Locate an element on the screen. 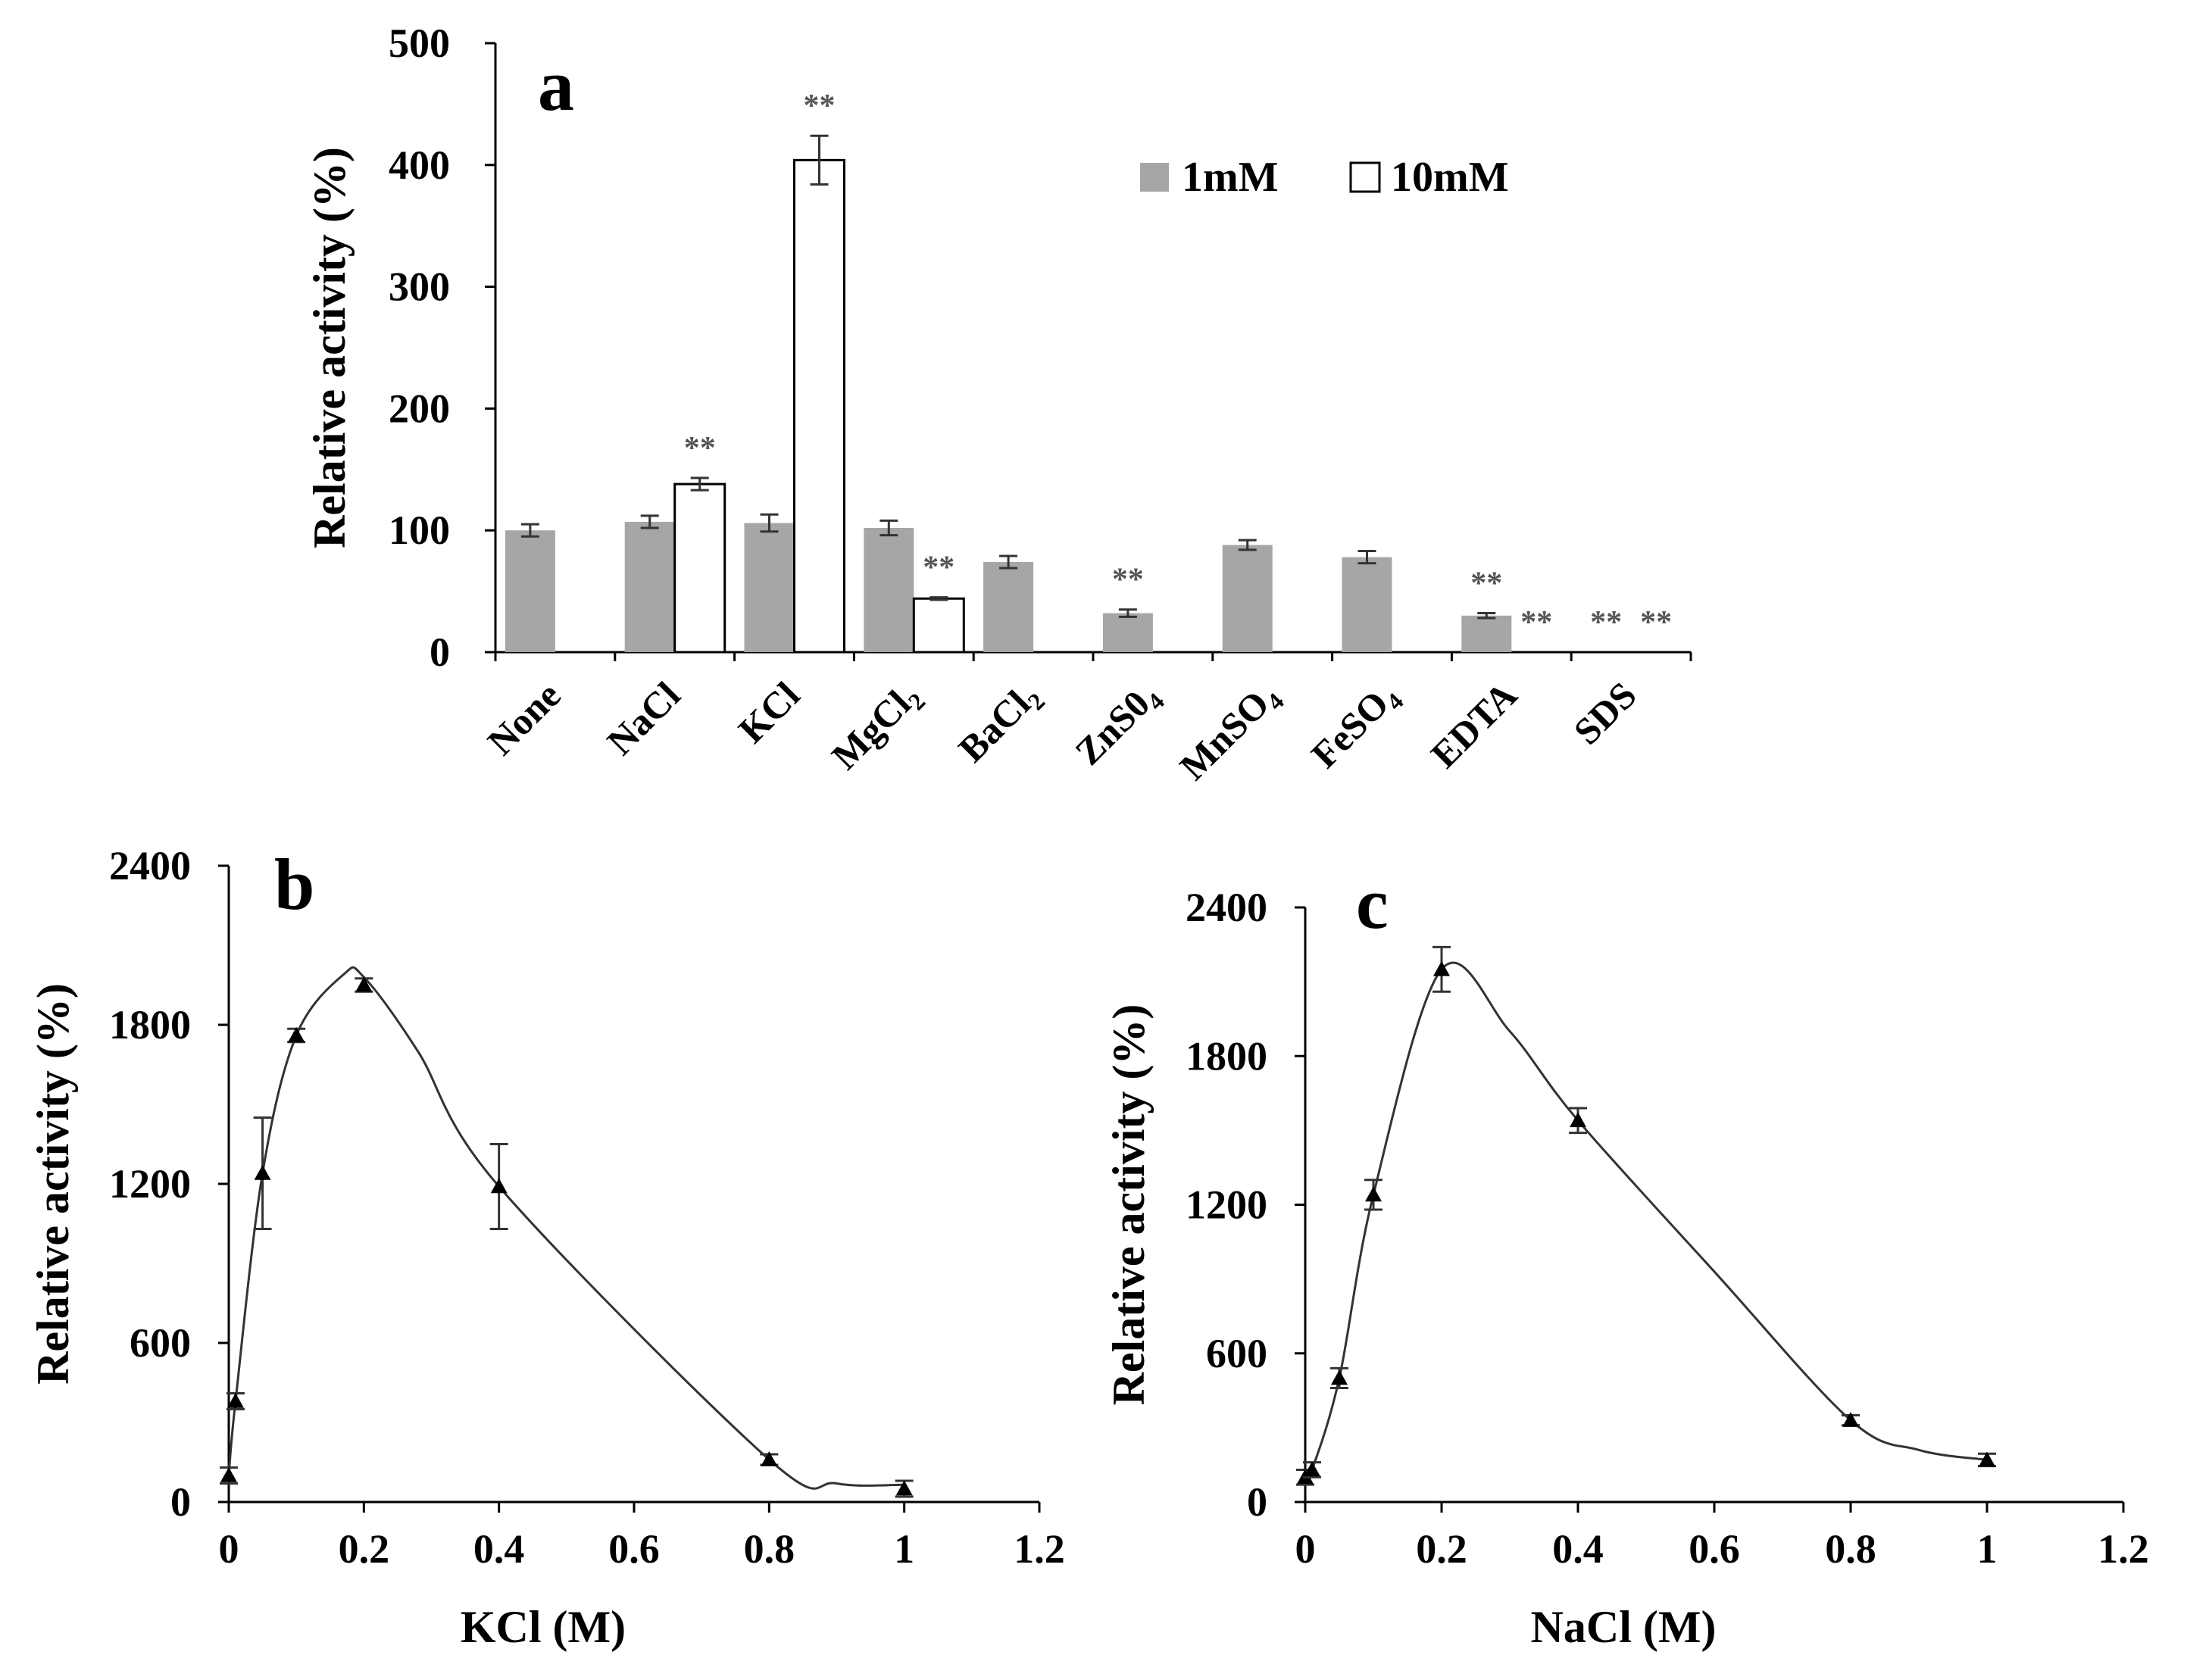 This screenshot has width=2187, height=1680. category-base-text: MnSO is located at coordinates (1224, 735).